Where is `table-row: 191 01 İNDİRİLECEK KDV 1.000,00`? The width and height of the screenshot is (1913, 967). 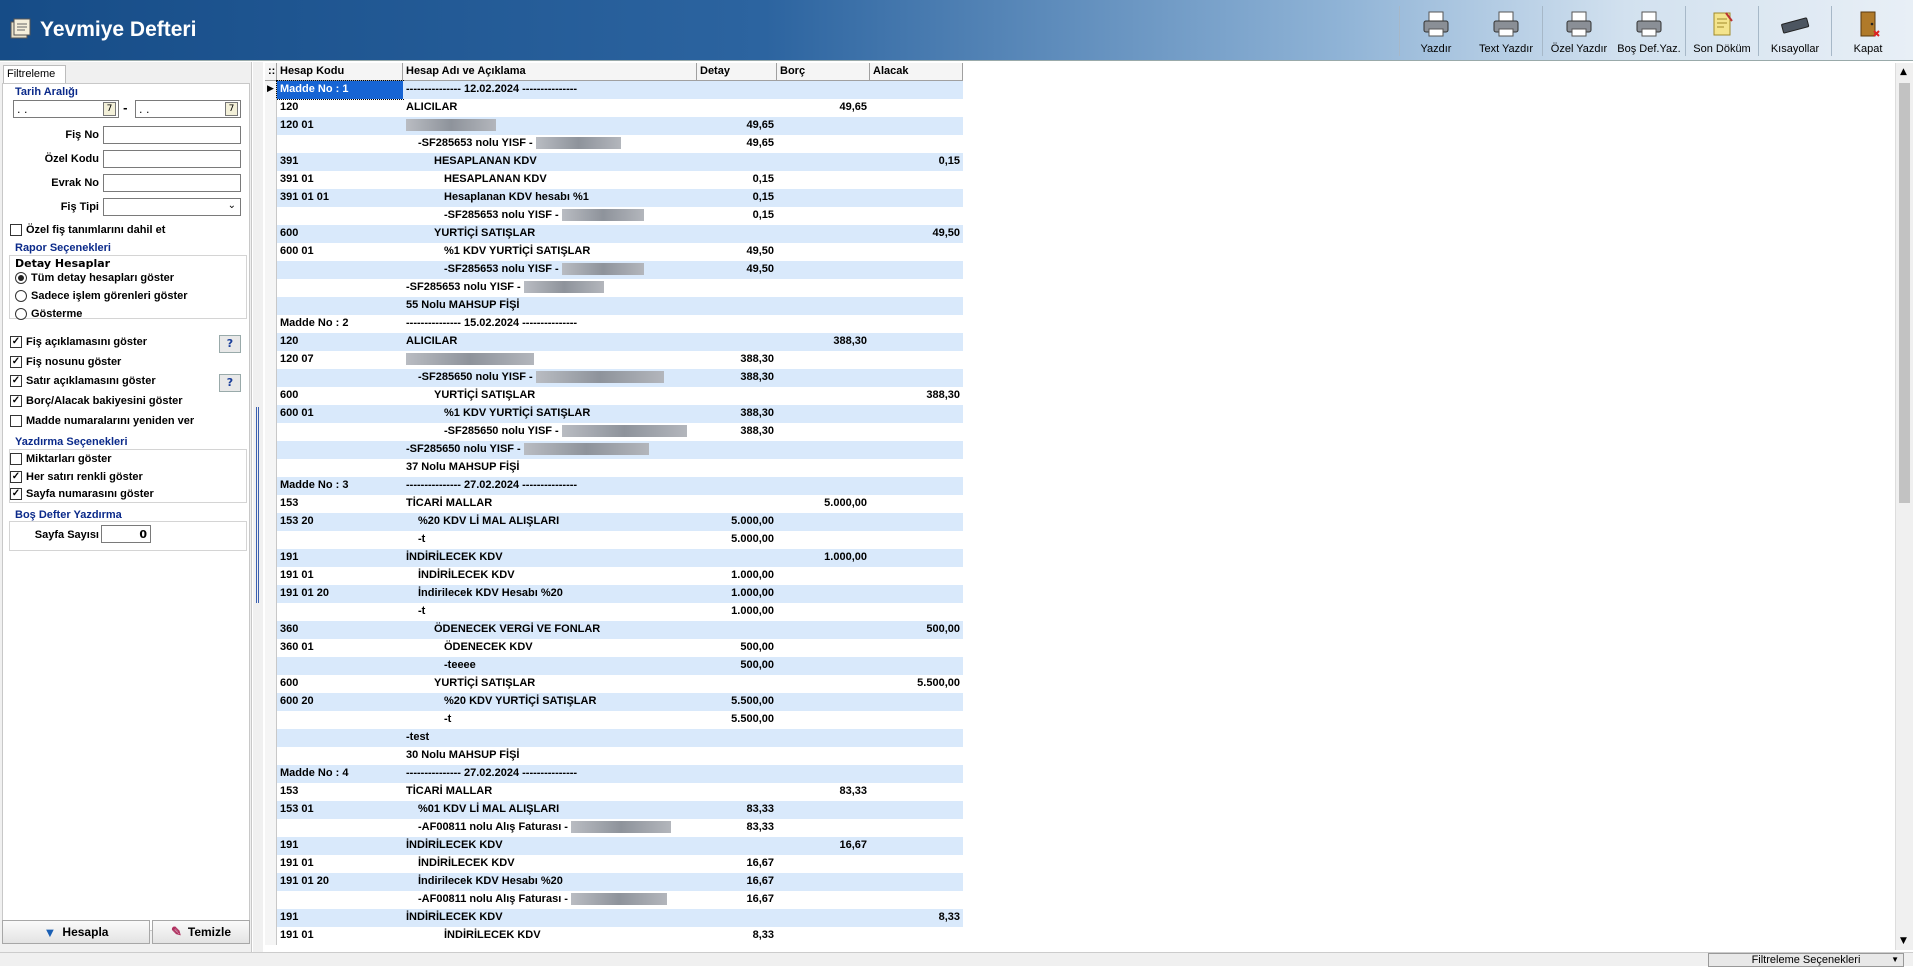 table-row: 191 01 İNDİRİLECEK KDV 1.000,00 is located at coordinates (614, 576).